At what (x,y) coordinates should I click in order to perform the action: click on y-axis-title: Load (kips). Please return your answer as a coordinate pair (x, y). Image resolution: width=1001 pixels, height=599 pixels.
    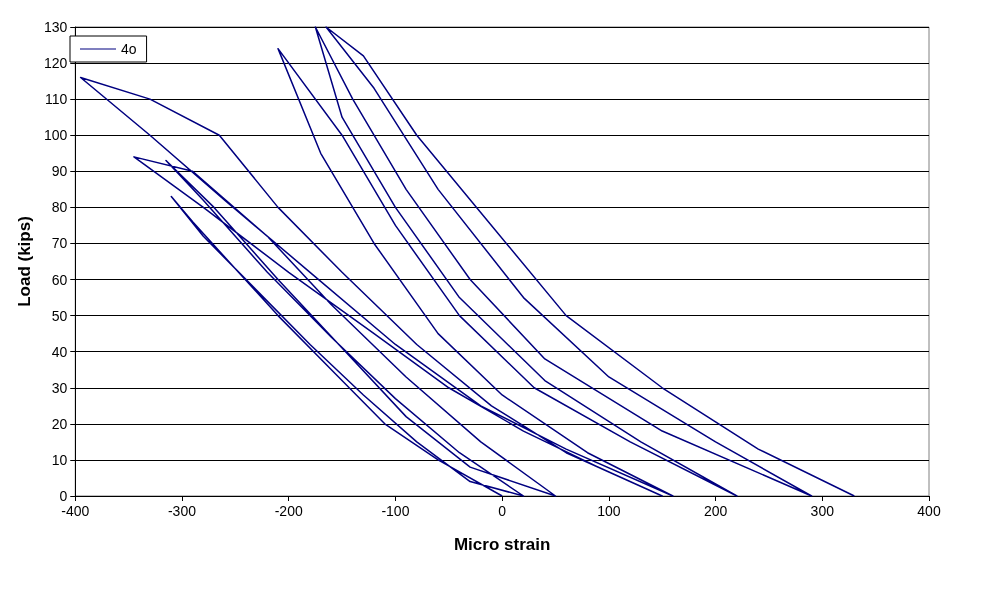
    Looking at the image, I should click on (24, 261).